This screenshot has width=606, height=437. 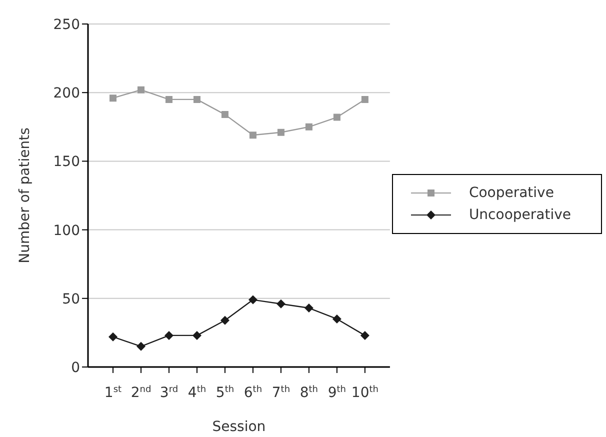 I want to click on y-tick-label: 150, so click(x=66, y=162).